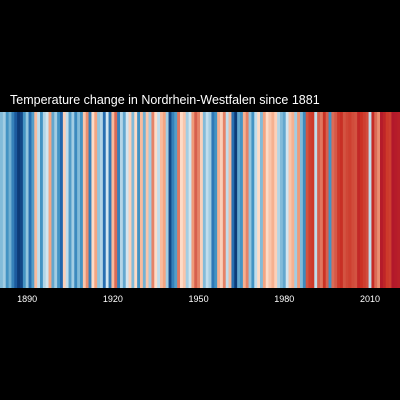 The width and height of the screenshot is (400, 400). What do you see at coordinates (227, 200) in the screenshot?
I see `stripe-1960` at bounding box center [227, 200].